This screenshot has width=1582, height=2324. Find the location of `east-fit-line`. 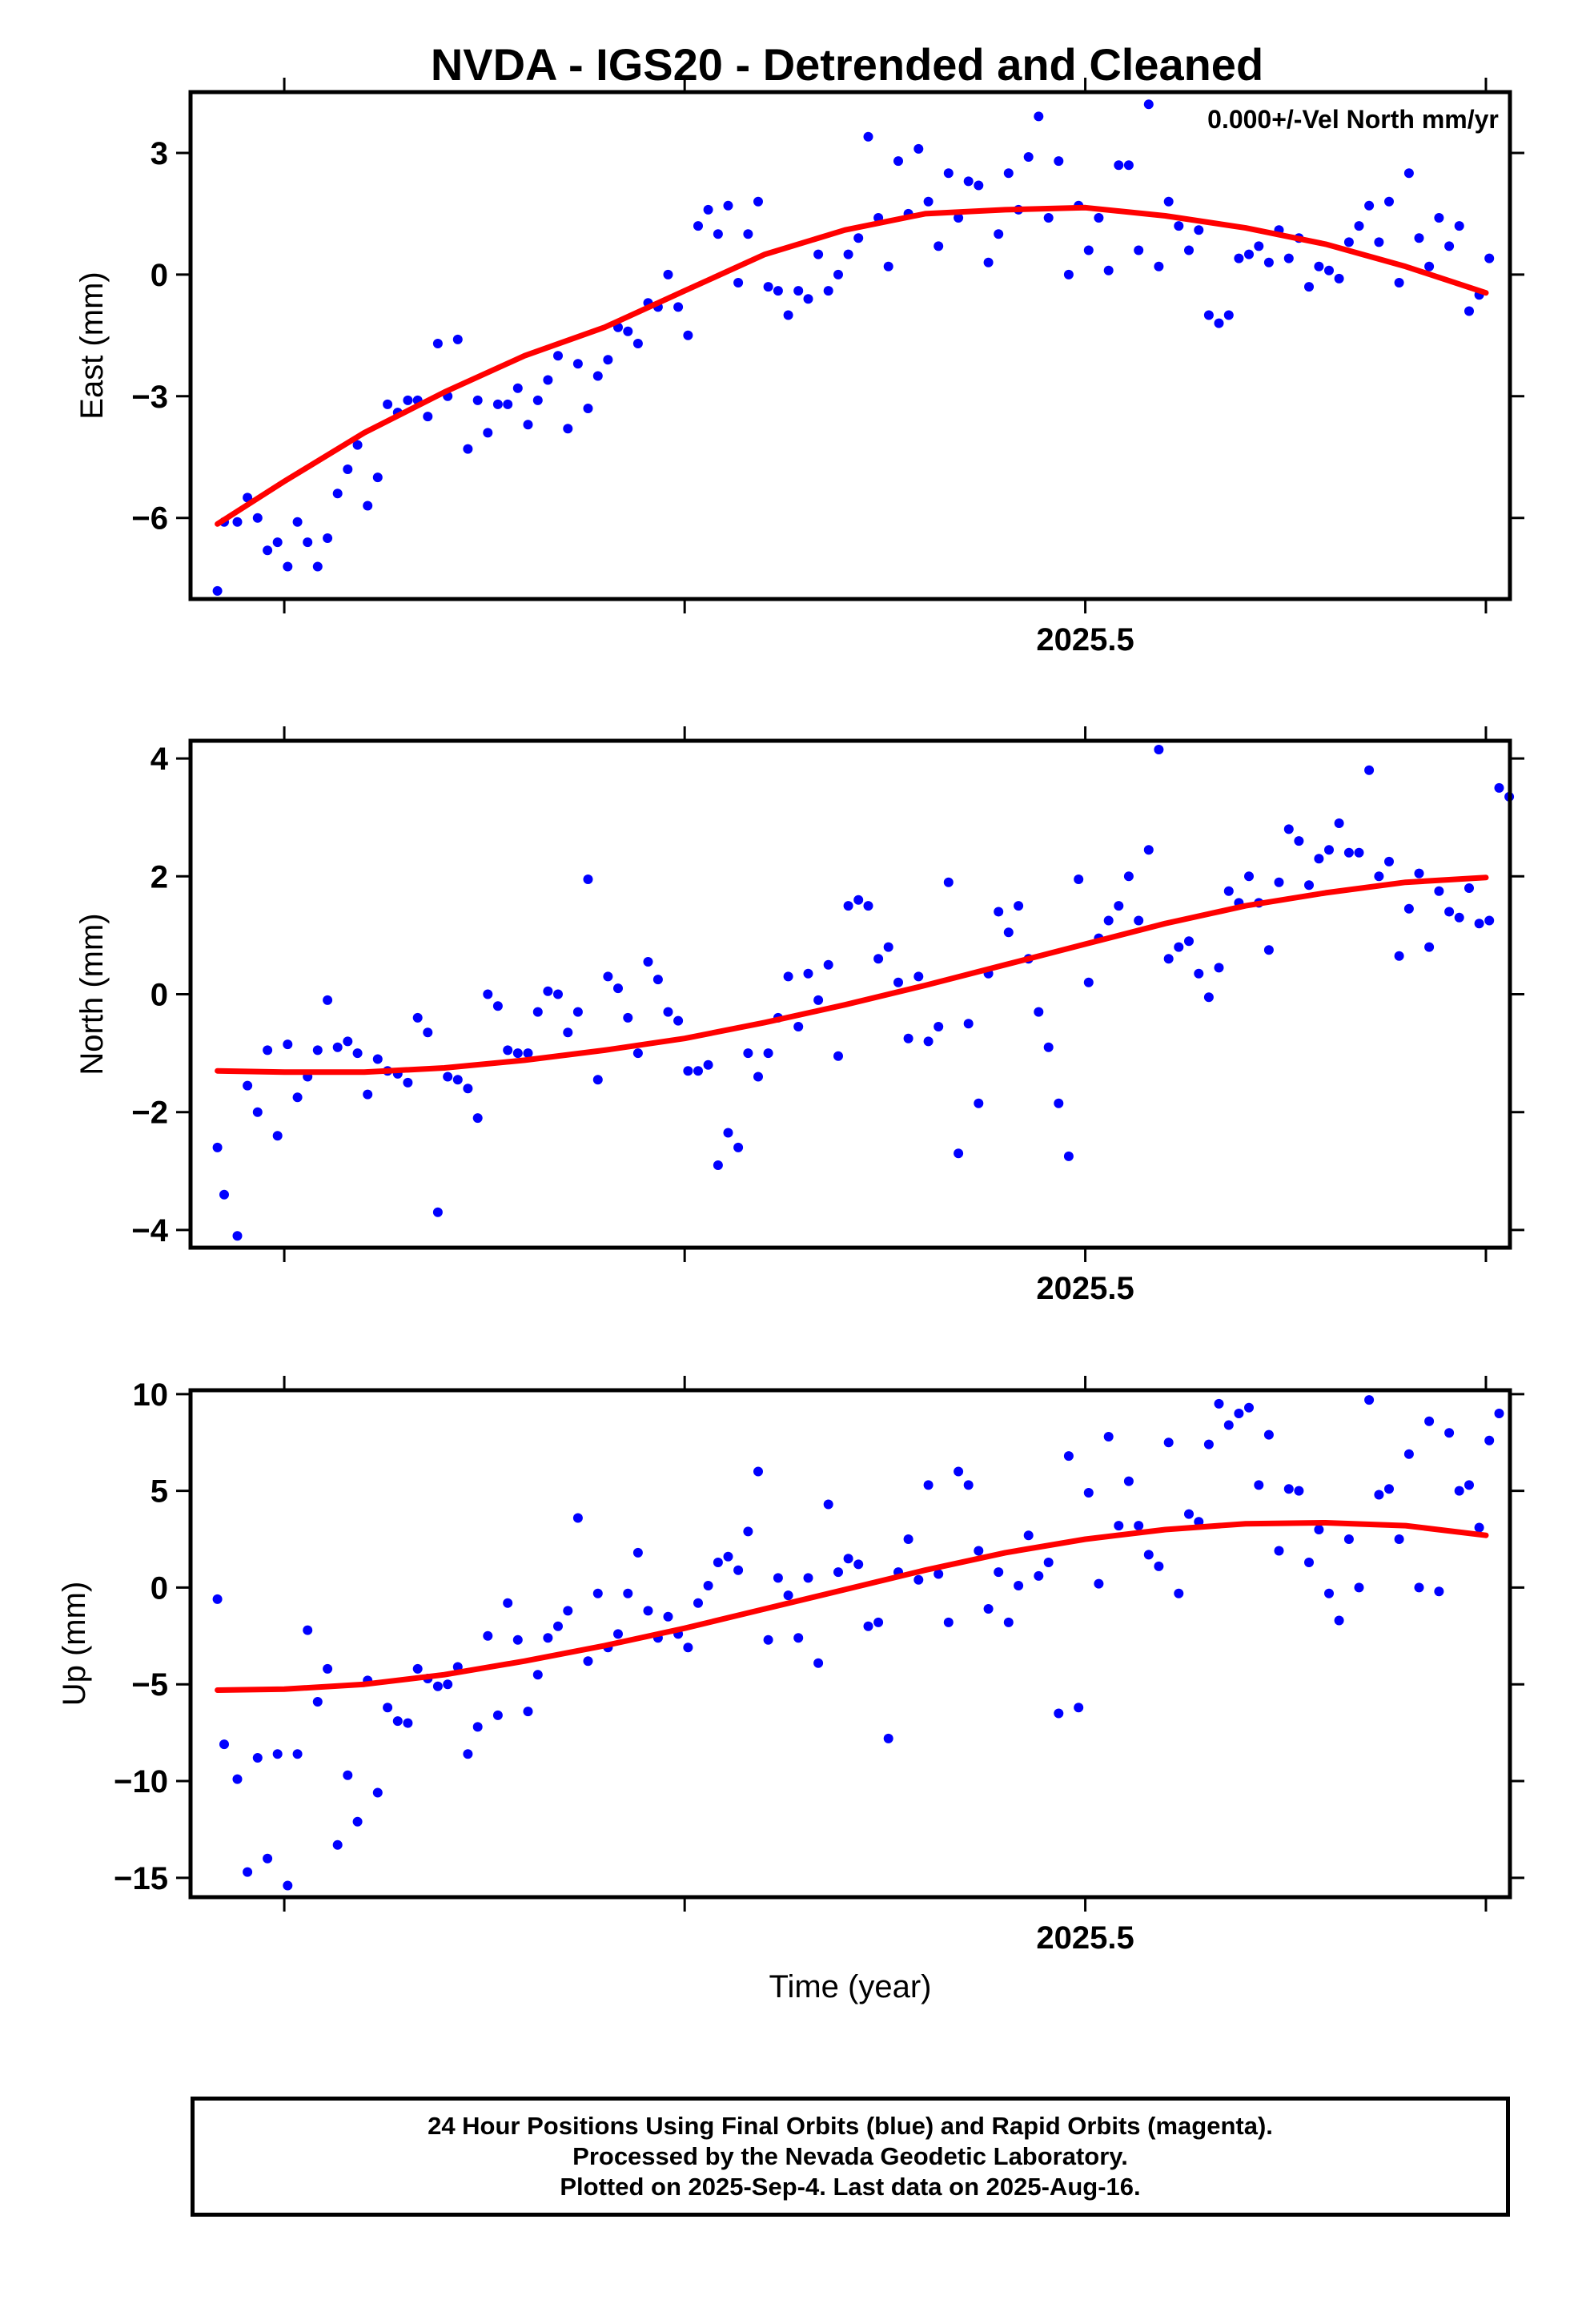

east-fit-line is located at coordinates (852, 366).